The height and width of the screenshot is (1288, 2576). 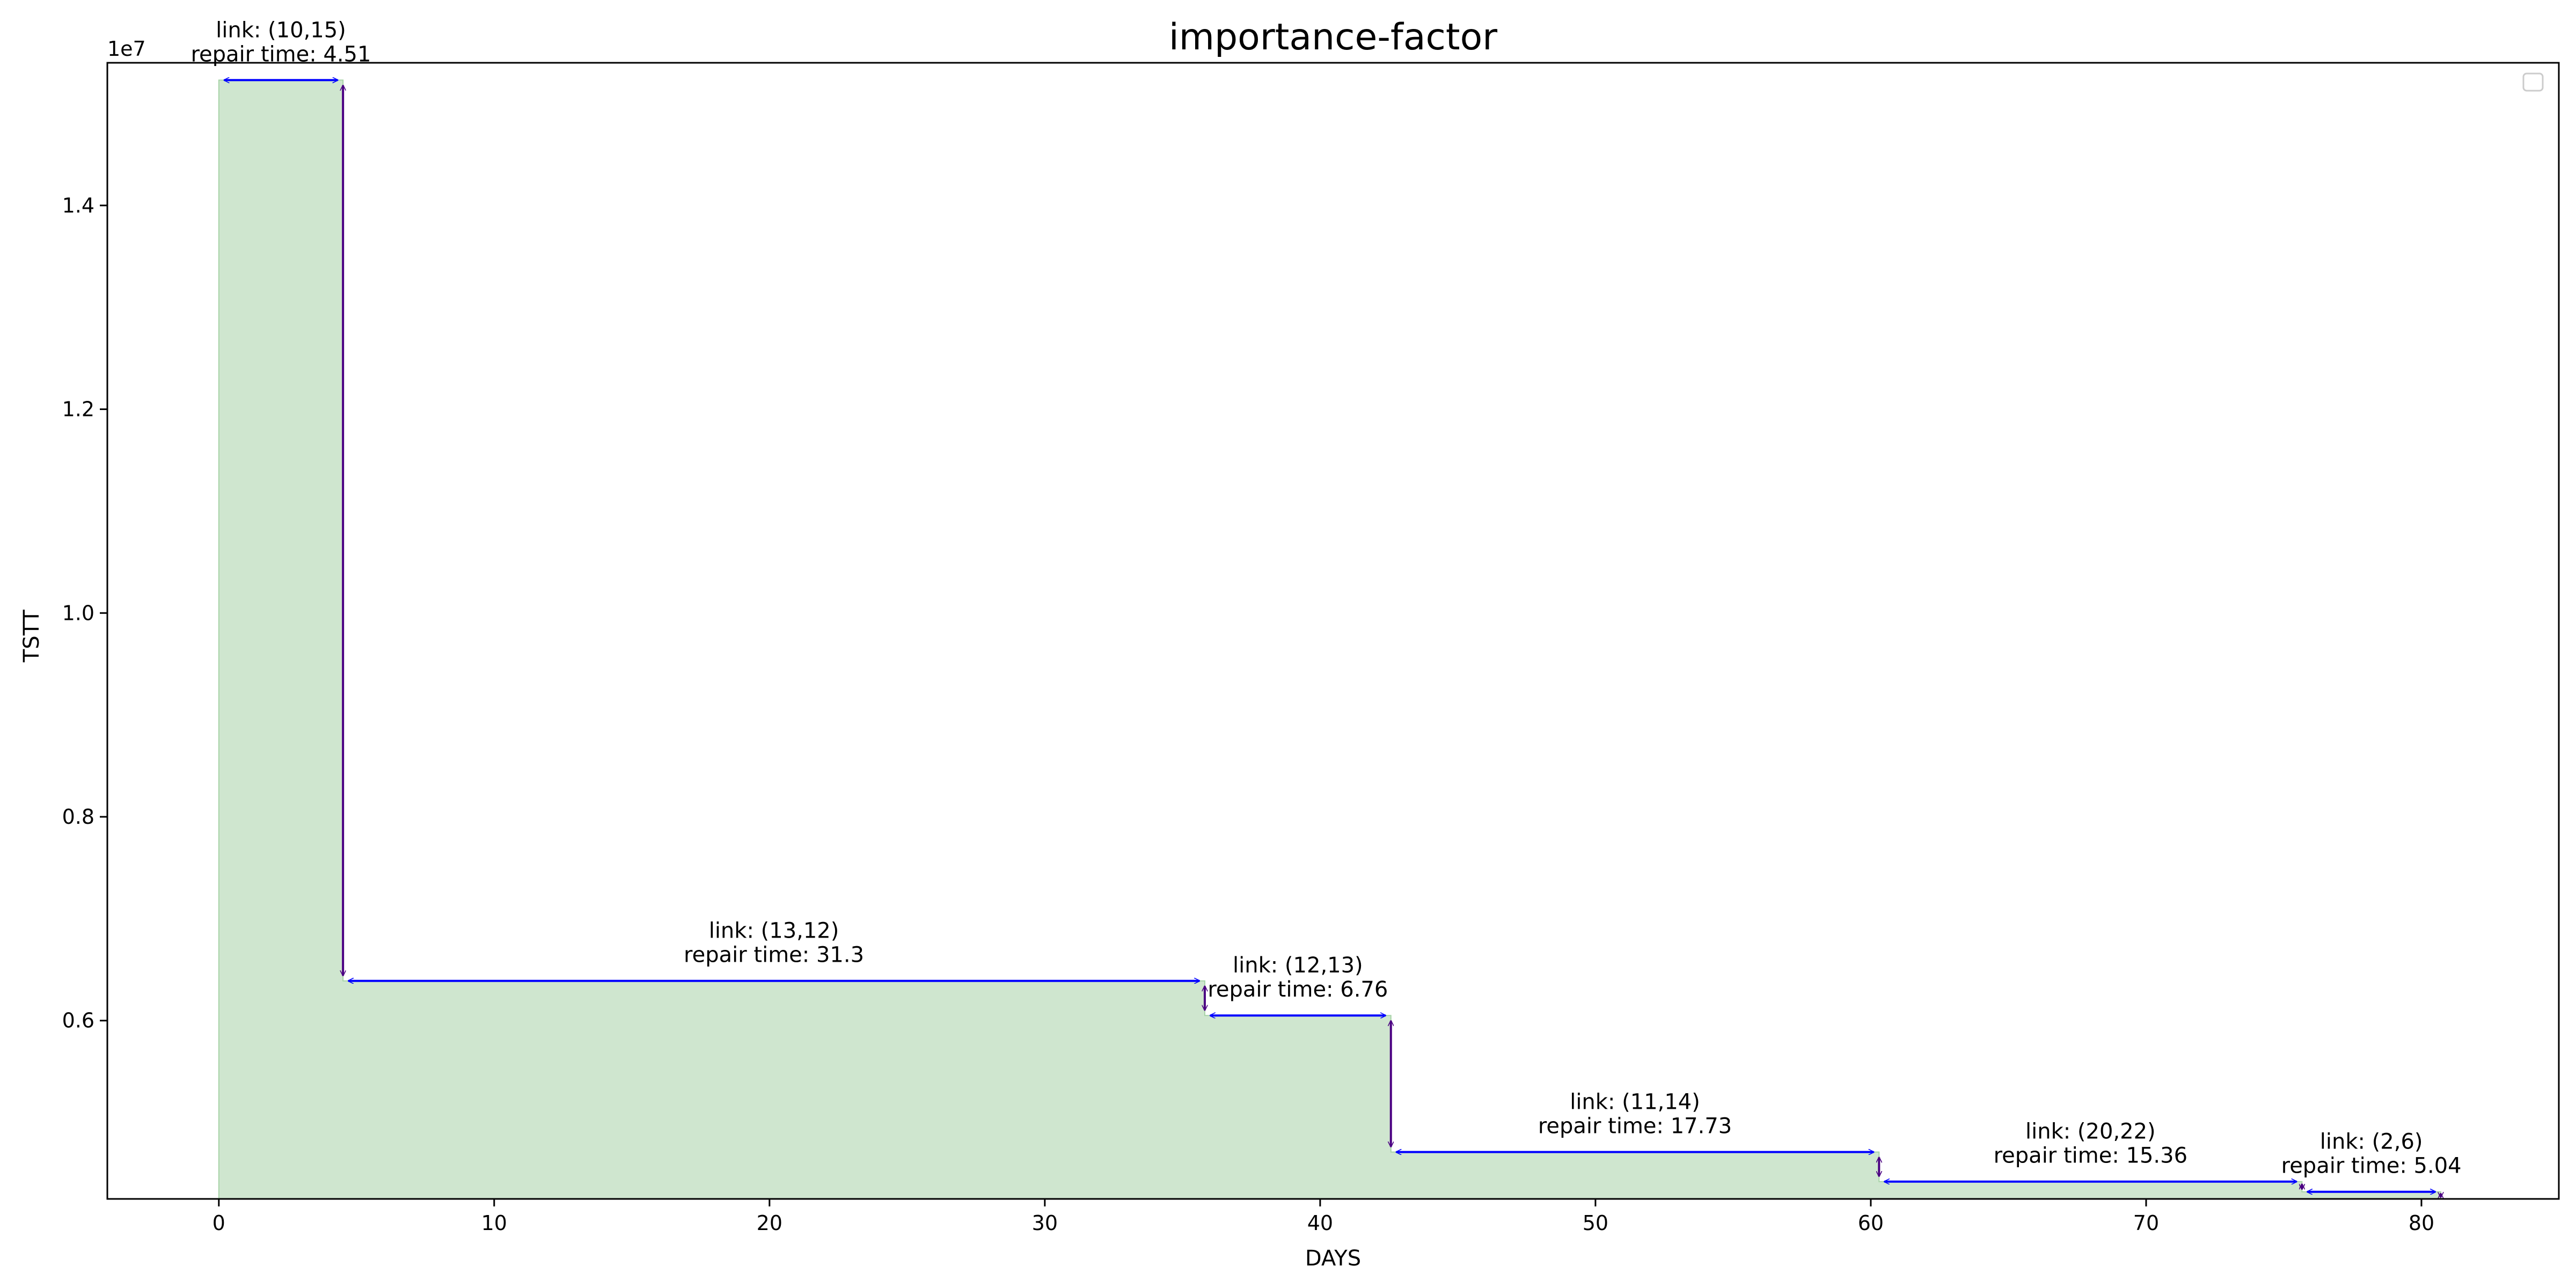 I want to click on x-tick-label-7: 70, so click(x=2146, y=1223).